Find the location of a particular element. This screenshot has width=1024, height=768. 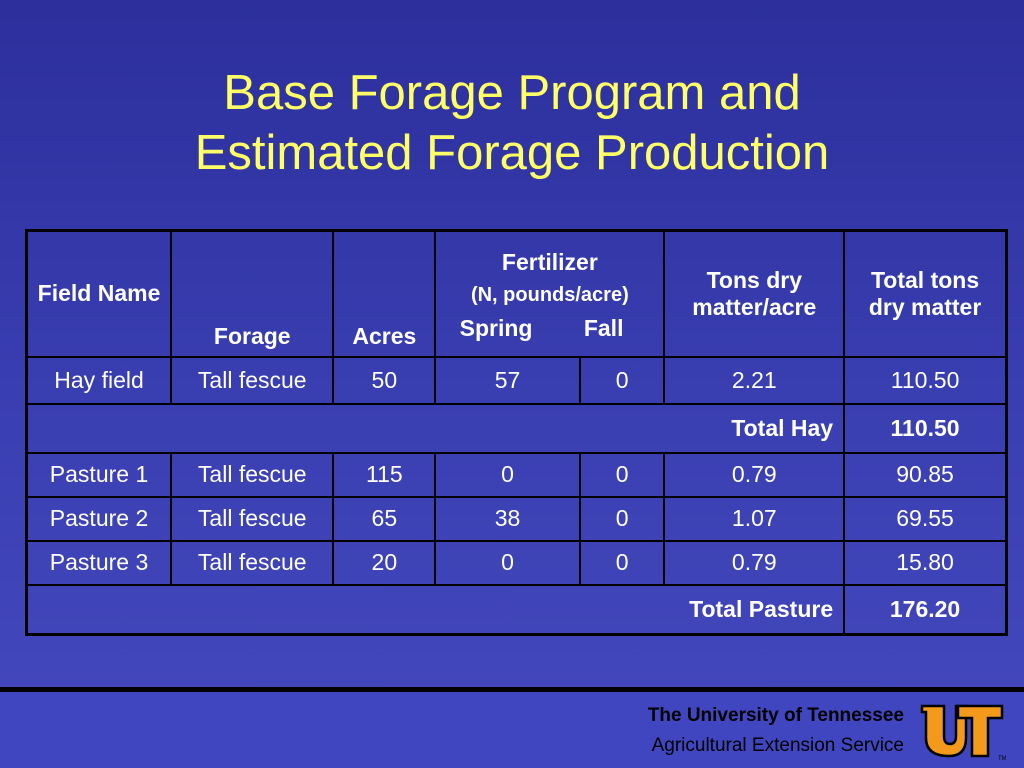

title-line-2: Estimated Forage Production is located at coordinates (512, 152).